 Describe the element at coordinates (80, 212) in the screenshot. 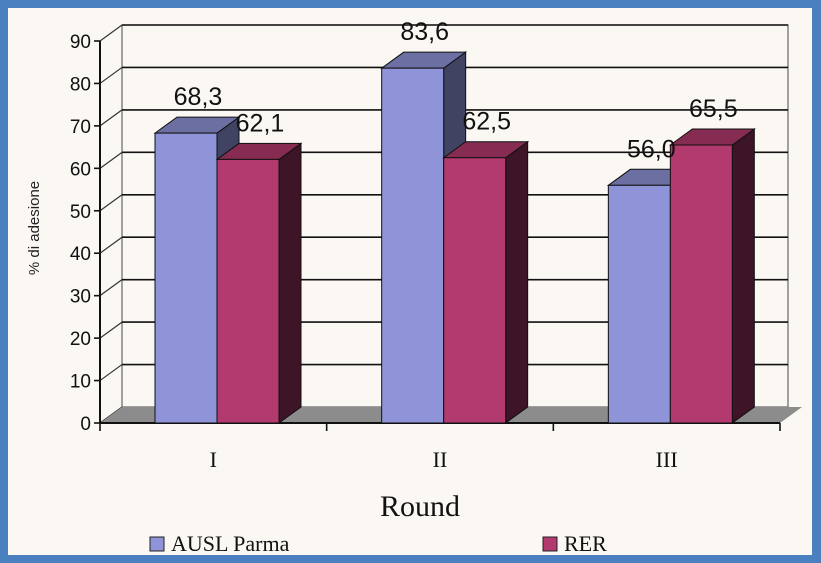

I see `y-tick-label: 50` at that location.